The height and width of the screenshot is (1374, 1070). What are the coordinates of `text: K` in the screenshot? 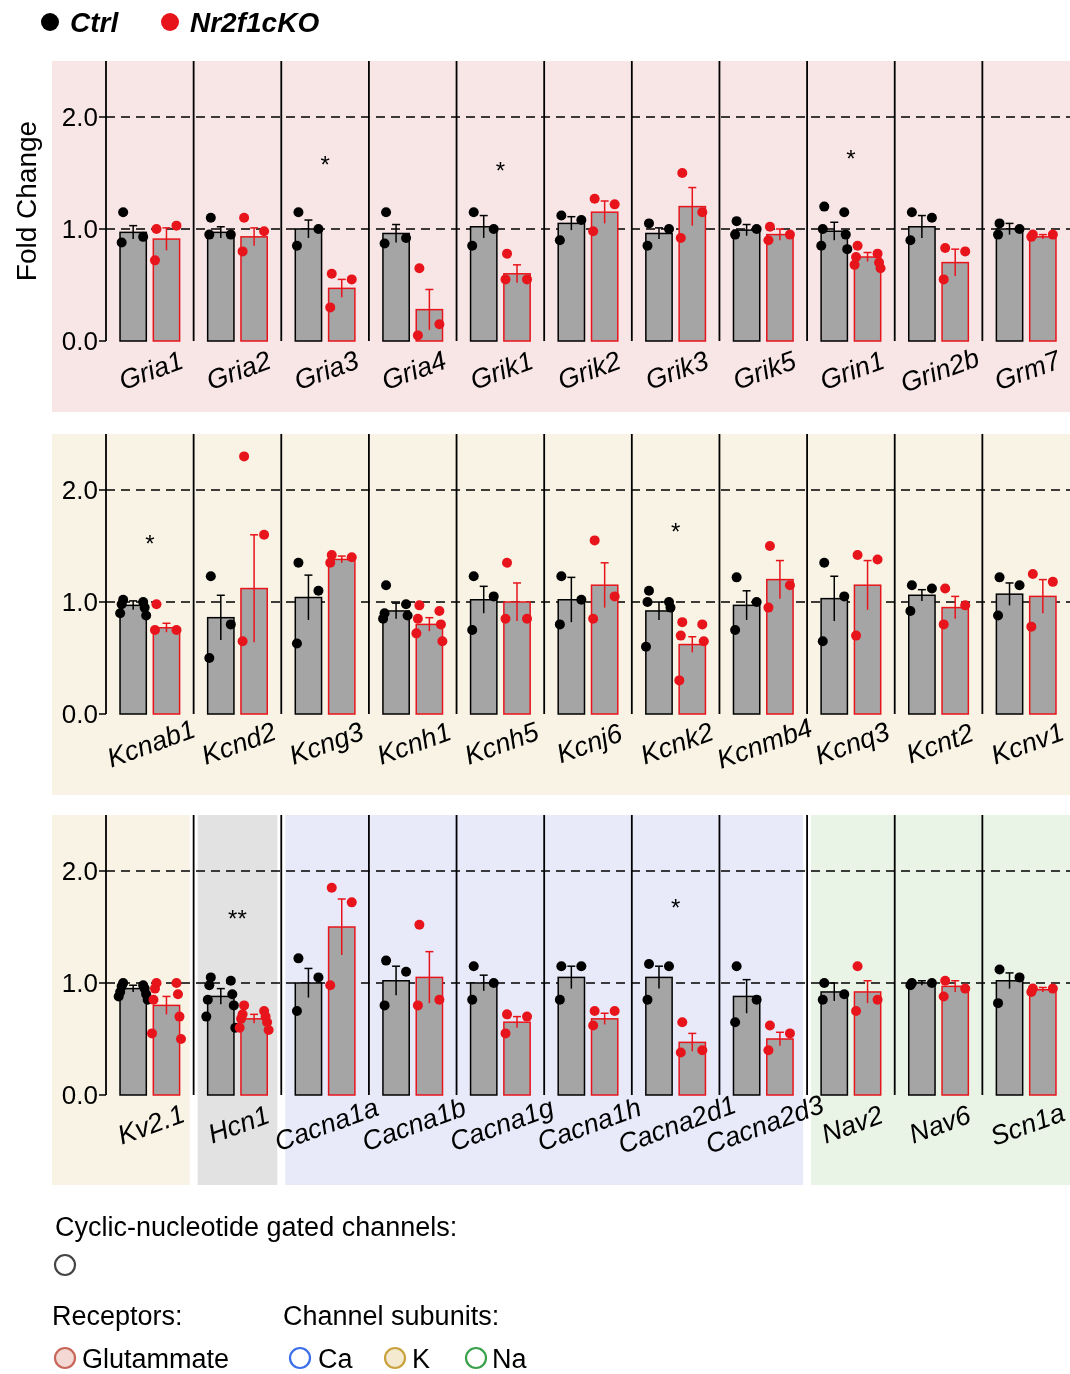 It's located at (421, 1359).